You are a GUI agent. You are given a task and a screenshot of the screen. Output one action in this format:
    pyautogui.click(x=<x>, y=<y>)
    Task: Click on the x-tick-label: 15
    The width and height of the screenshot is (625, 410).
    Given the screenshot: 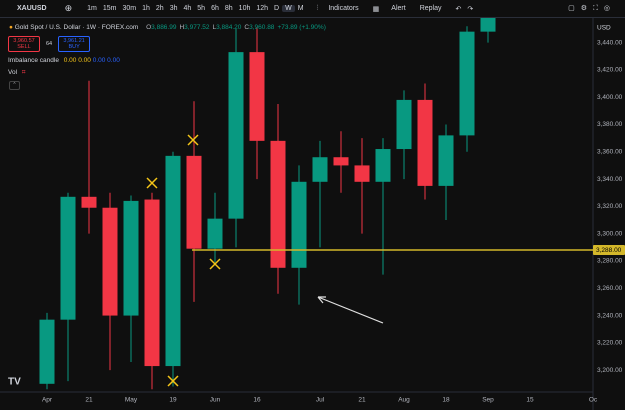 What is the action you would take?
    pyautogui.click(x=530, y=400)
    